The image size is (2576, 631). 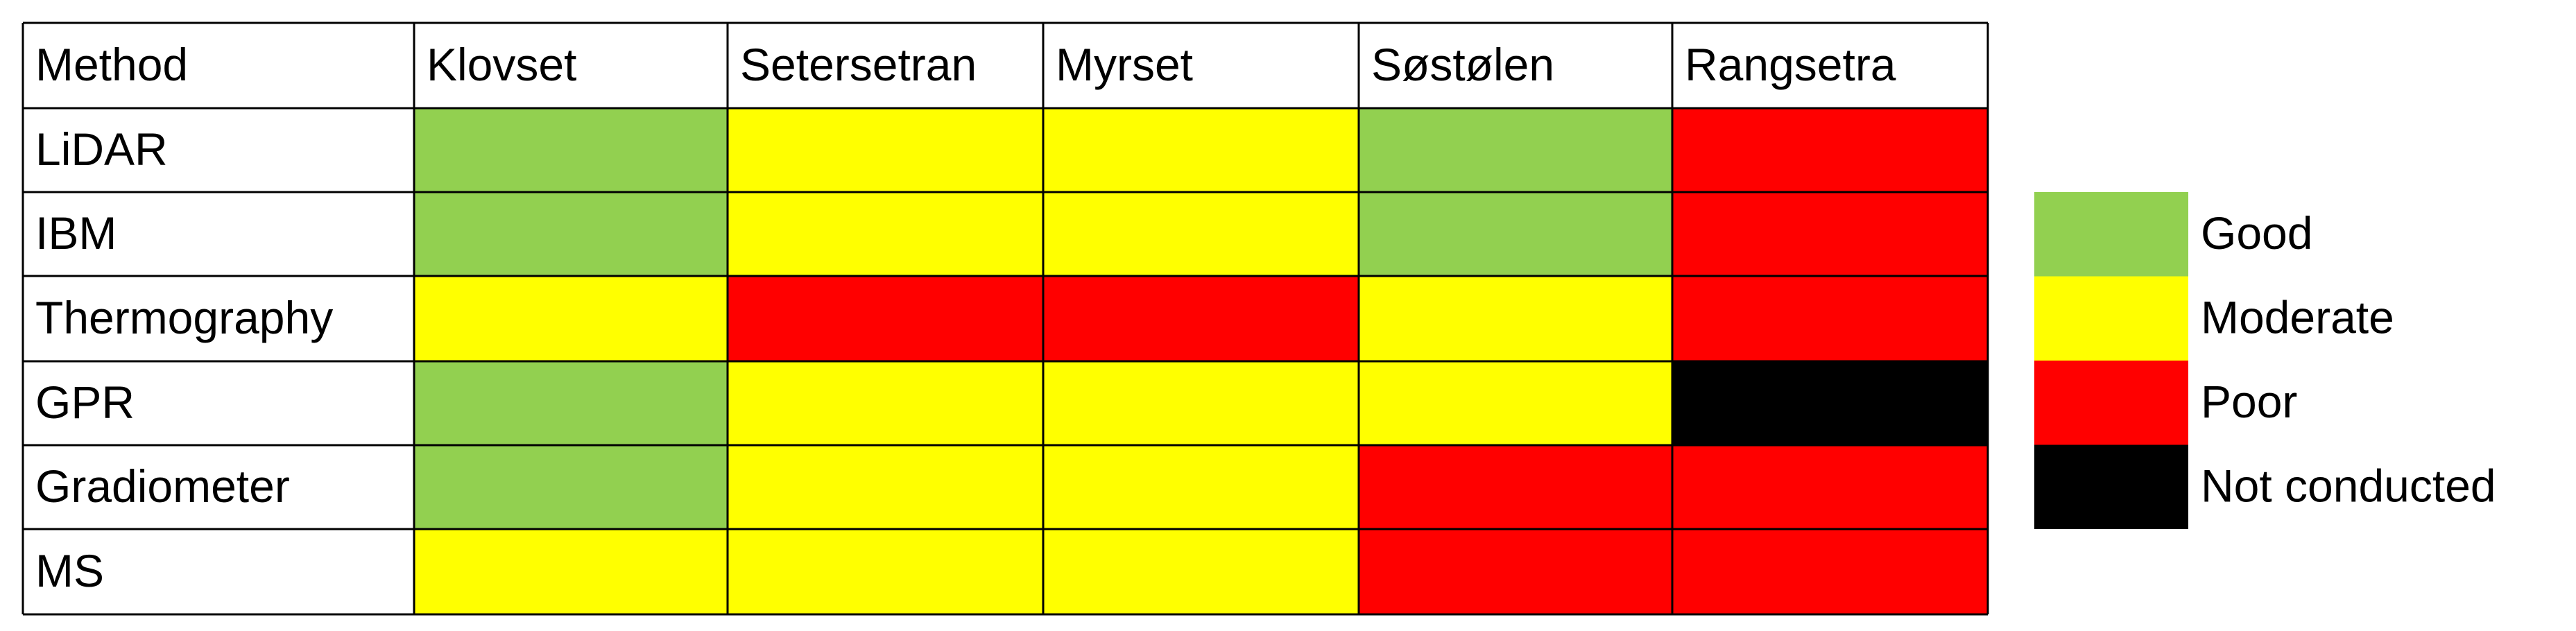 What do you see at coordinates (2348, 486) in the screenshot?
I see `legend-label: Not conducted` at bounding box center [2348, 486].